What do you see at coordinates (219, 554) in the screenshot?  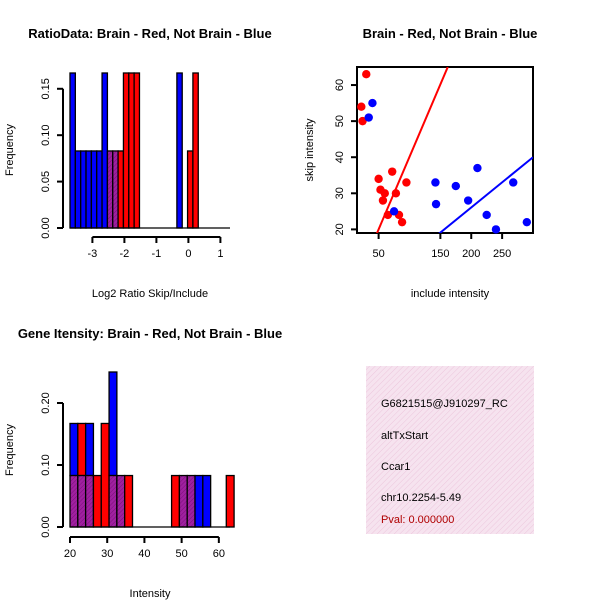 I see `hist2-x-tick-label: 60` at bounding box center [219, 554].